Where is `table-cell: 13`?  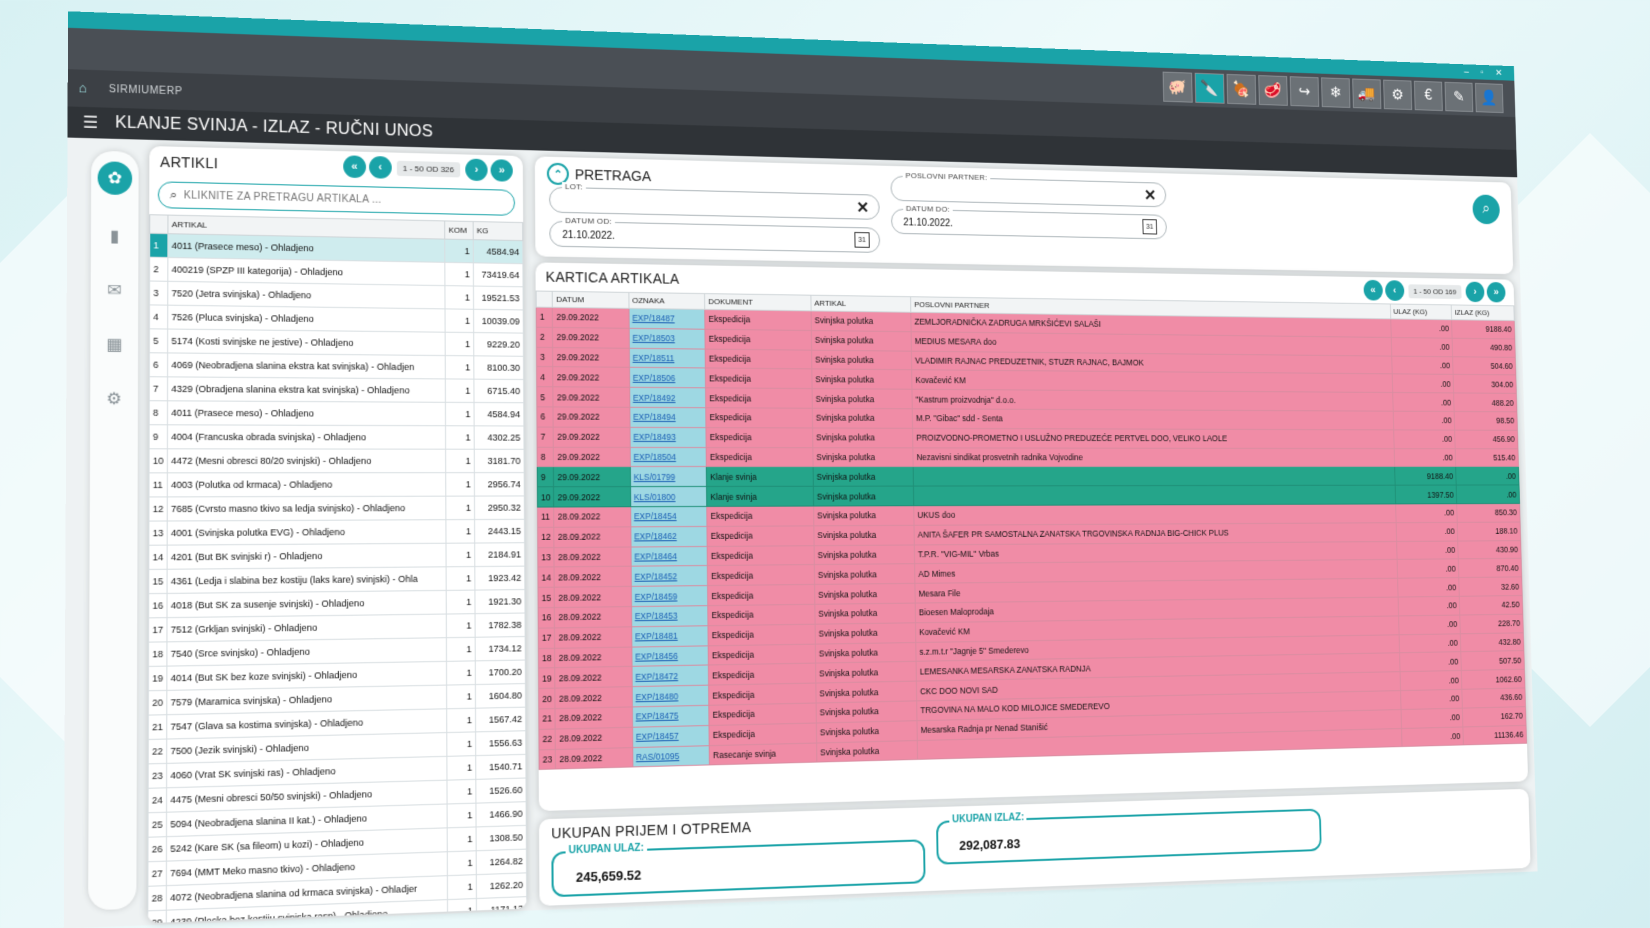
table-cell: 13 is located at coordinates (158, 533).